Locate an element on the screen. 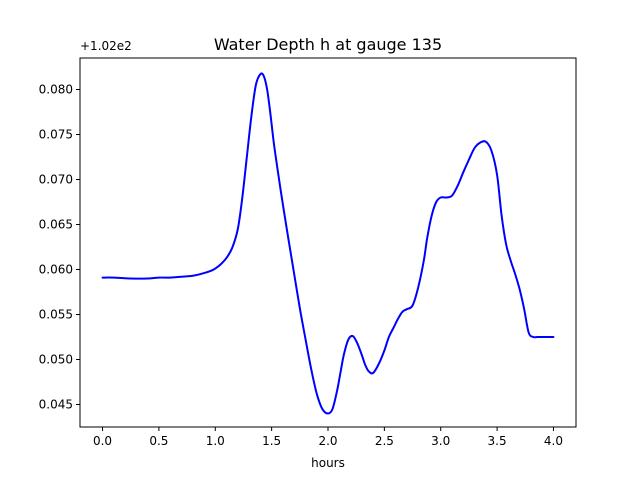  x-tick-label: 3.0 is located at coordinates (440, 441).